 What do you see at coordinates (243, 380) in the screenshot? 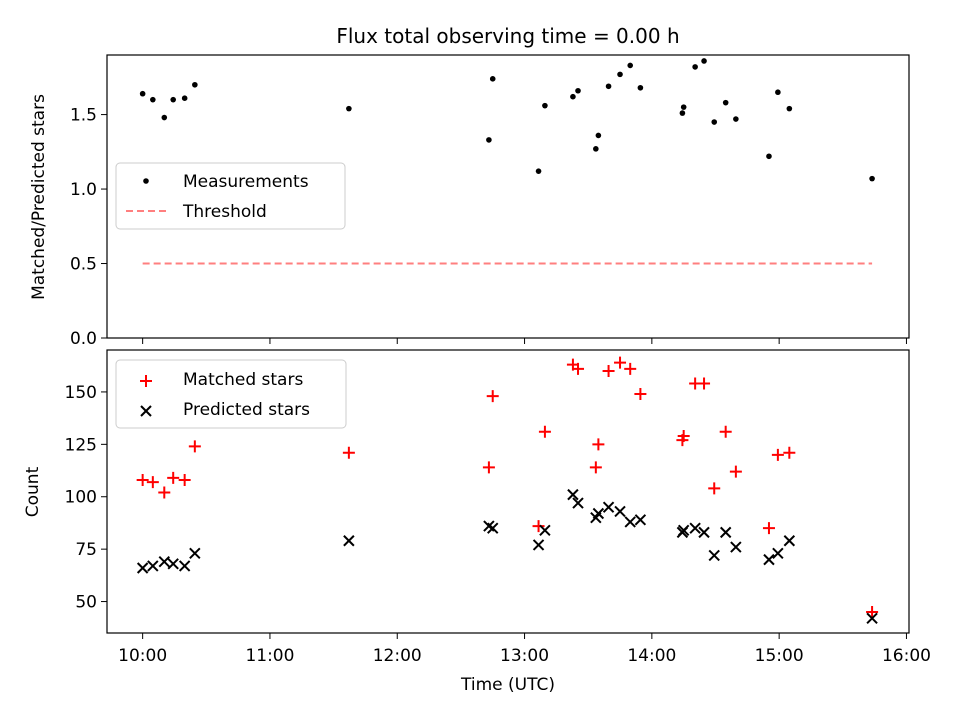
I see `legend-matched-label: Matched stars` at bounding box center [243, 380].